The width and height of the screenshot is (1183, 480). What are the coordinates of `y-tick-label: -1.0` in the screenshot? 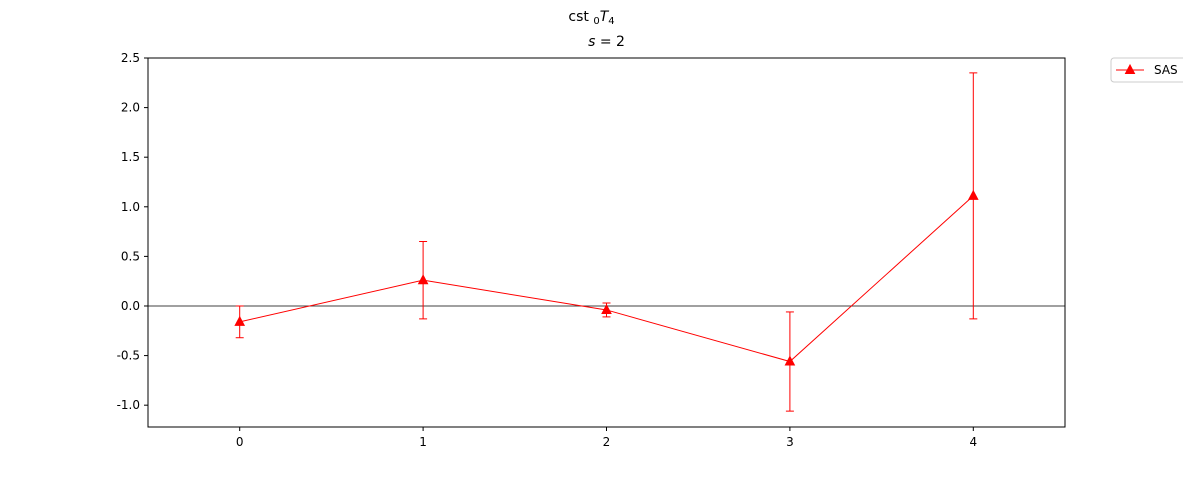 It's located at (128, 405).